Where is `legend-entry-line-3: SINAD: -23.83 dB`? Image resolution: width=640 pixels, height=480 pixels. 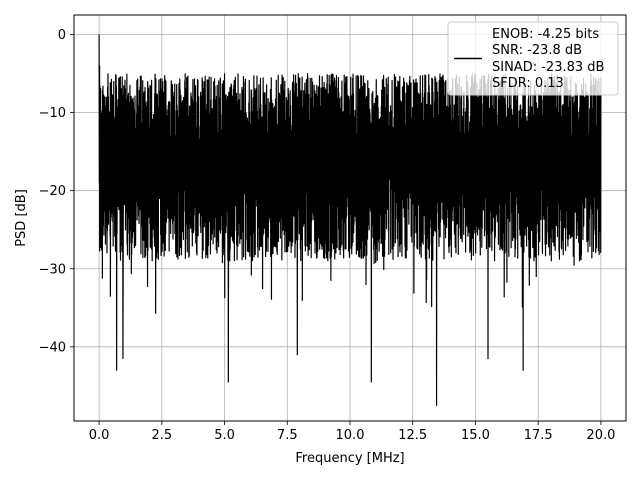 legend-entry-line-3: SINAD: -23.83 dB is located at coordinates (548, 67).